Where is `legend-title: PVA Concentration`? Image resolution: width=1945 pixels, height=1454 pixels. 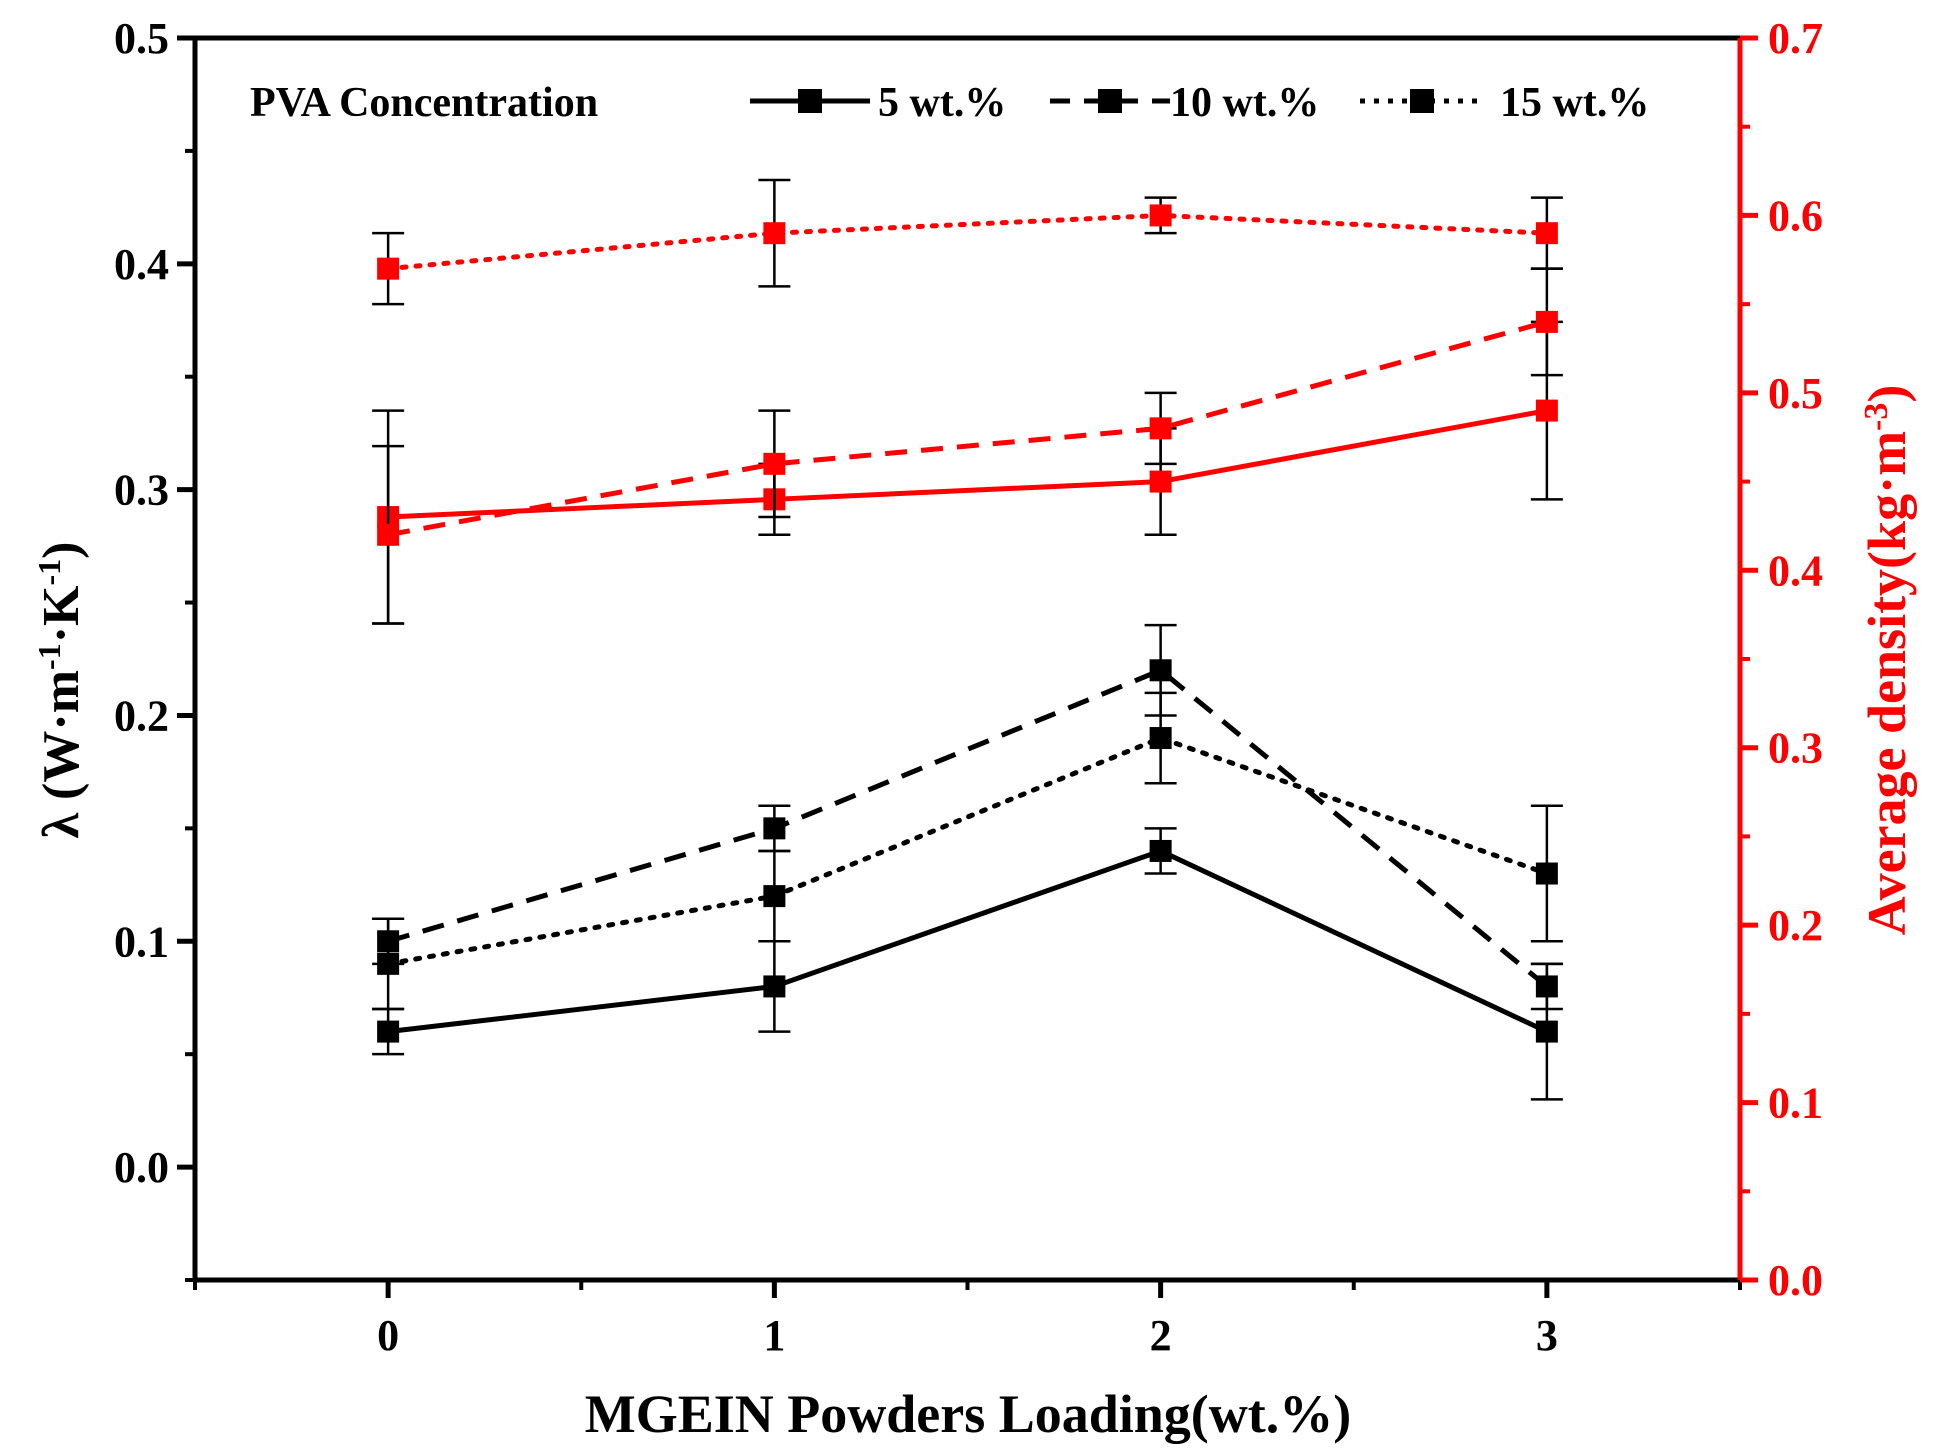
legend-title: PVA Concentration is located at coordinates (424, 103).